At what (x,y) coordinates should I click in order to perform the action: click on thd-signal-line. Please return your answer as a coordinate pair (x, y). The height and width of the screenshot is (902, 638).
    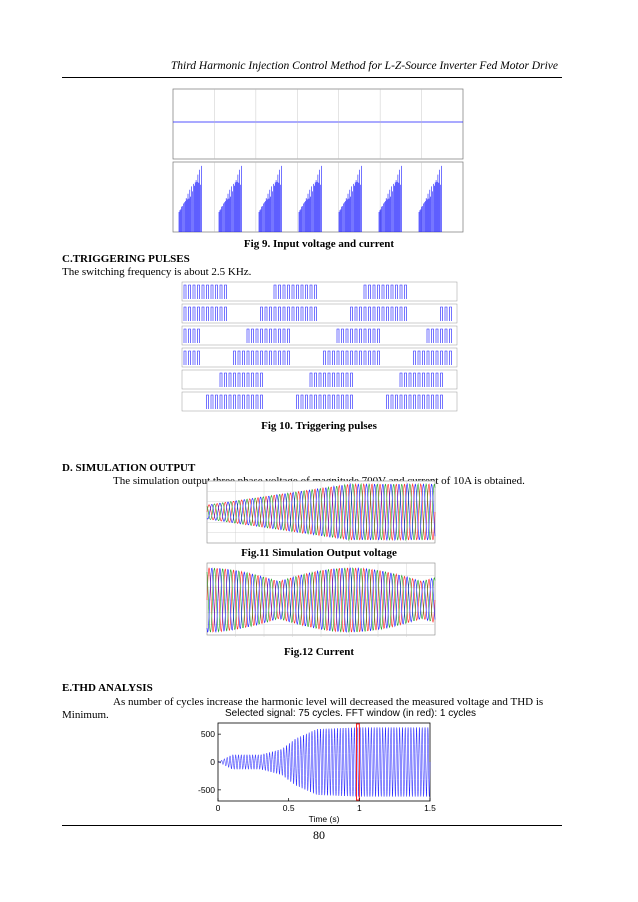
    Looking at the image, I should click on (324, 762).